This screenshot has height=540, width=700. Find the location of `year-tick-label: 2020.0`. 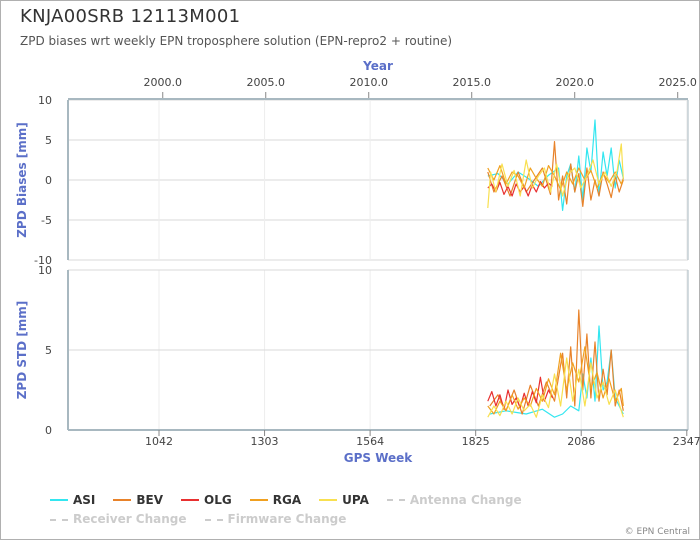

year-tick-label: 2020.0 is located at coordinates (574, 82).